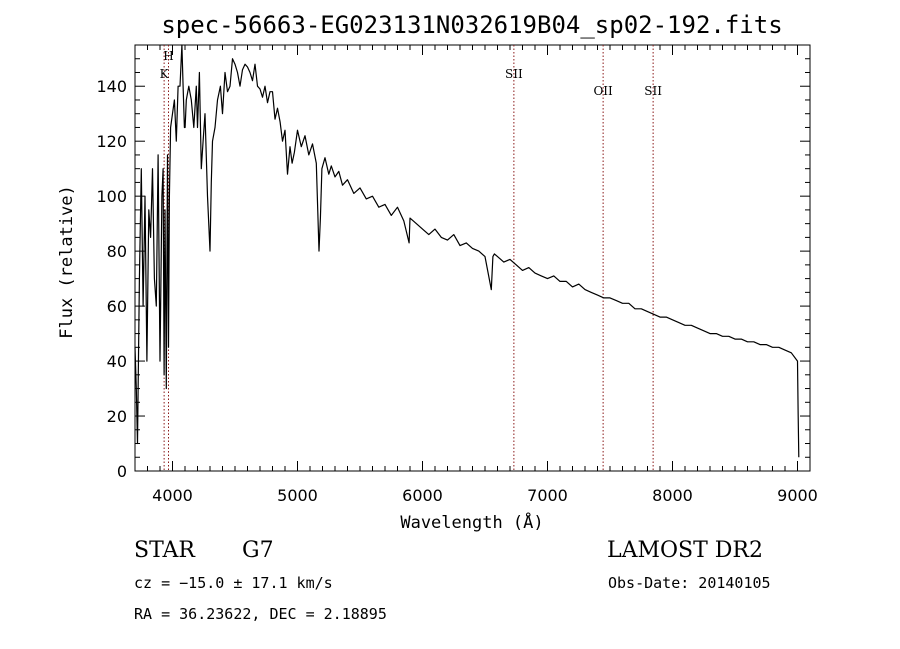  What do you see at coordinates (111, 86) in the screenshot?
I see `y-tick-label: 140` at bounding box center [111, 86].